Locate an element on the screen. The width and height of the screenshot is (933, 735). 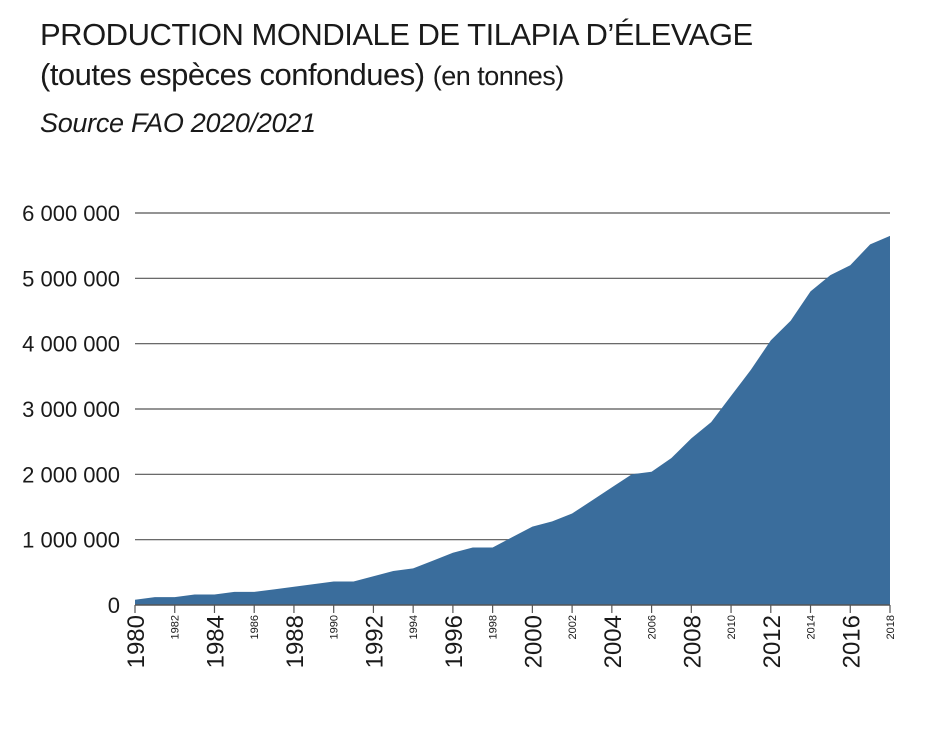
x-tick-label: 1988 is located at coordinates (295, 641).